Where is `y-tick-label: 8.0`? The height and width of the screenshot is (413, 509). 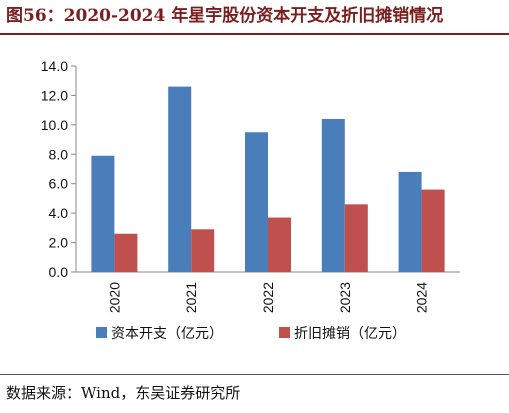 y-tick-label: 8.0 is located at coordinates (59, 154).